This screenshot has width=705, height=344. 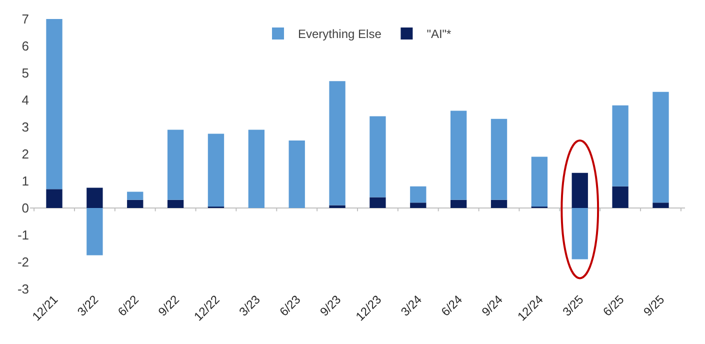 What do you see at coordinates (25, 154) in the screenshot?
I see `y-tick-label: 2` at bounding box center [25, 154].